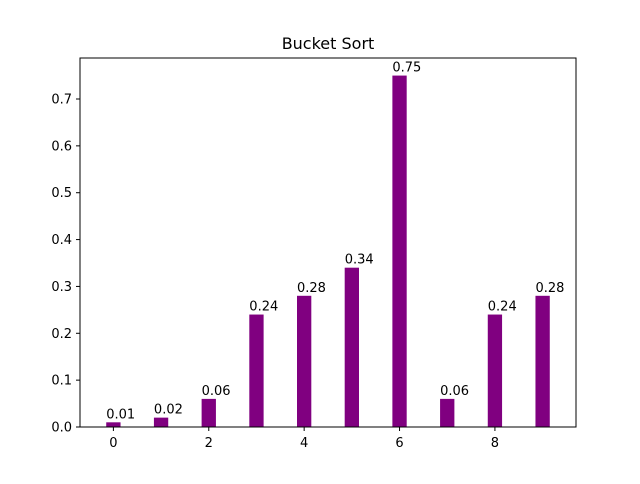 This screenshot has height=484, width=640. I want to click on data-label-1: 0.02, so click(168, 410).